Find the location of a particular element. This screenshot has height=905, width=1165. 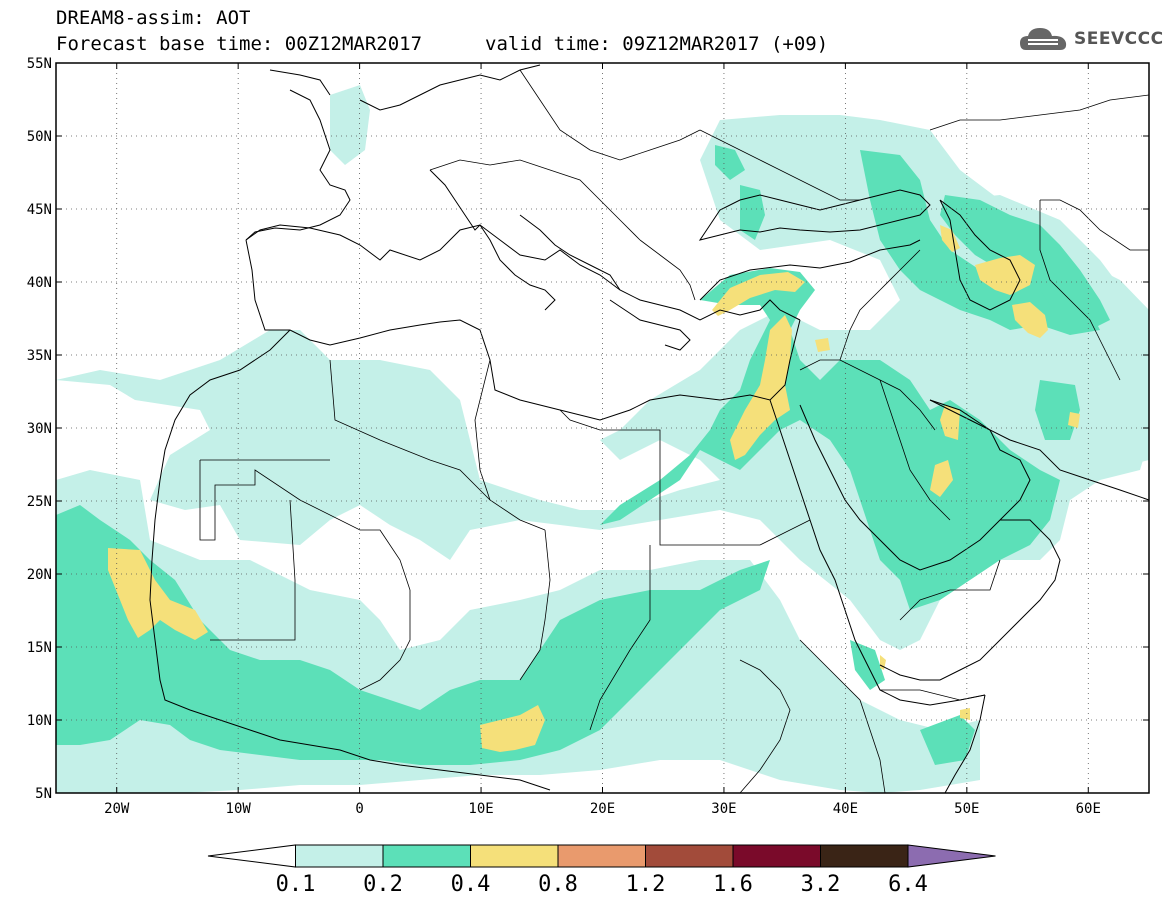

colorbar-label: 3.2 is located at coordinates (821, 884).